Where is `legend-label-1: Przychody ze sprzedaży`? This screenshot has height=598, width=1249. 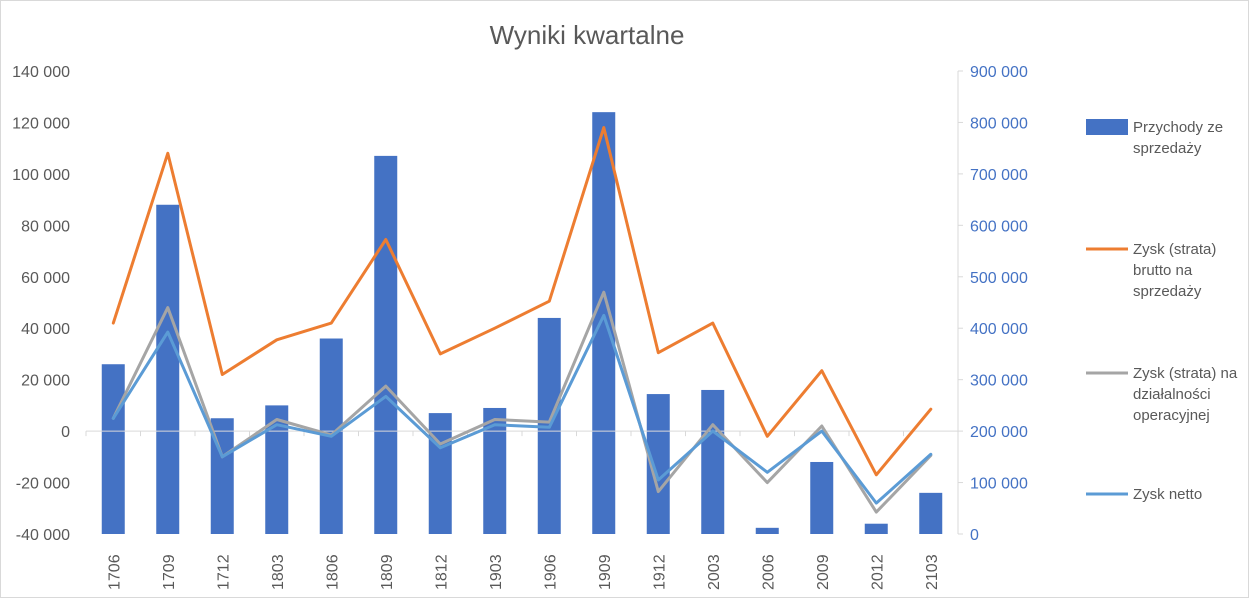
legend-label-1: Przychody ze sprzedaży is located at coordinates (1178, 138).